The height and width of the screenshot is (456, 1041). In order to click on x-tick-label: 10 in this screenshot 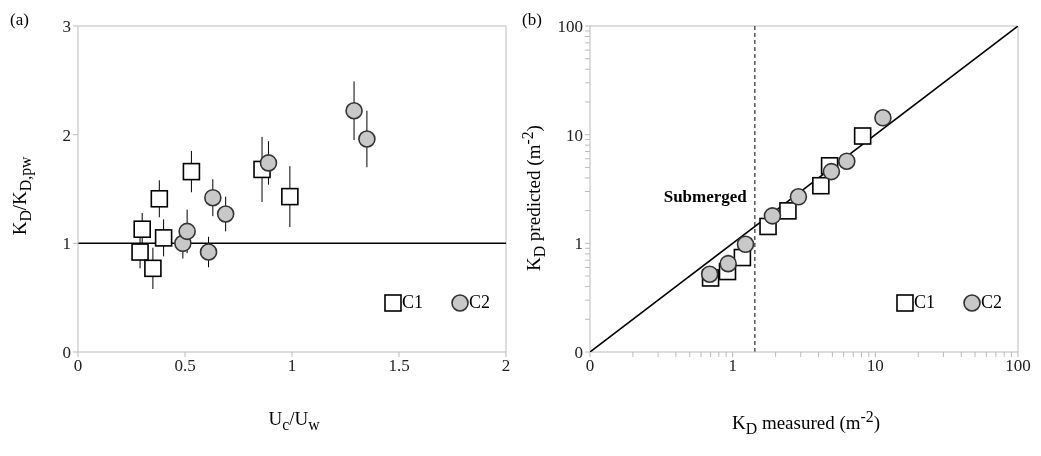, I will do `click(875, 366)`.